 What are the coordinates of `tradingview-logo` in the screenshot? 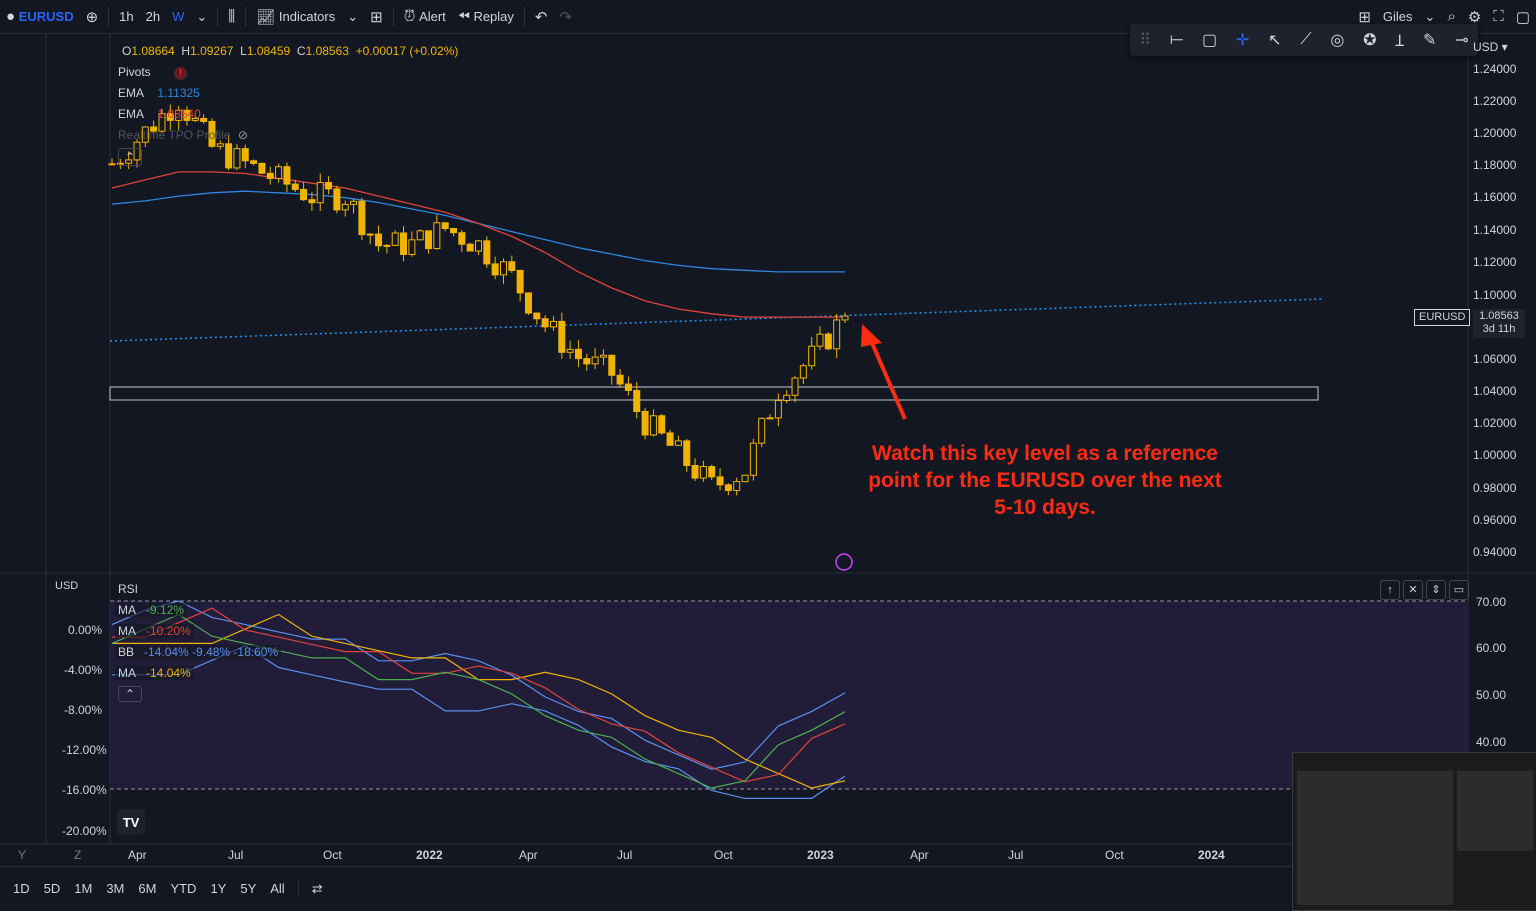 It's located at (131, 822).